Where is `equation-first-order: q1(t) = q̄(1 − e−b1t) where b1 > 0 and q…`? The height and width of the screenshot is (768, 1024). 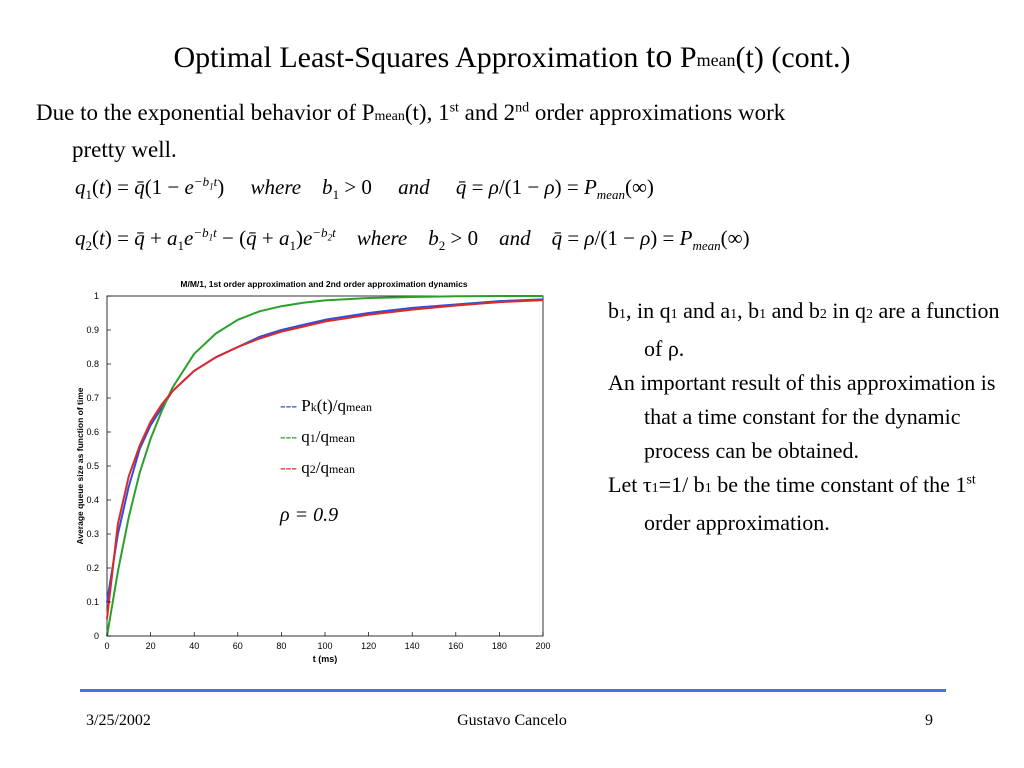
equation-first-order: q1(t) = q̄(1 − e−b1t) where b1 > 0 and q… is located at coordinates (364, 188).